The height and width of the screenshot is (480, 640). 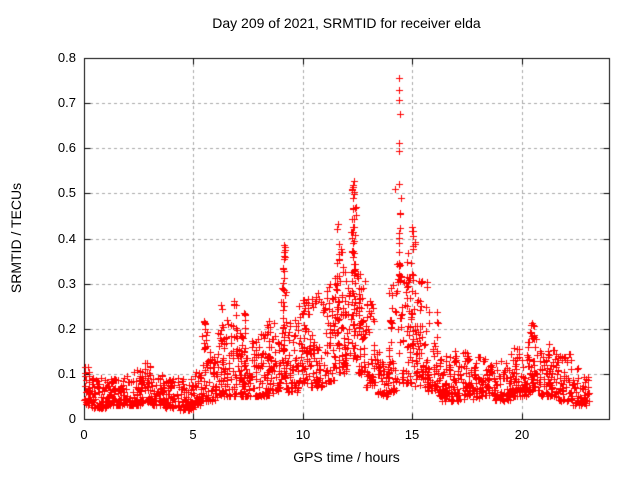 What do you see at coordinates (66, 102) in the screenshot?
I see `y-tick-label: 0.7` at bounding box center [66, 102].